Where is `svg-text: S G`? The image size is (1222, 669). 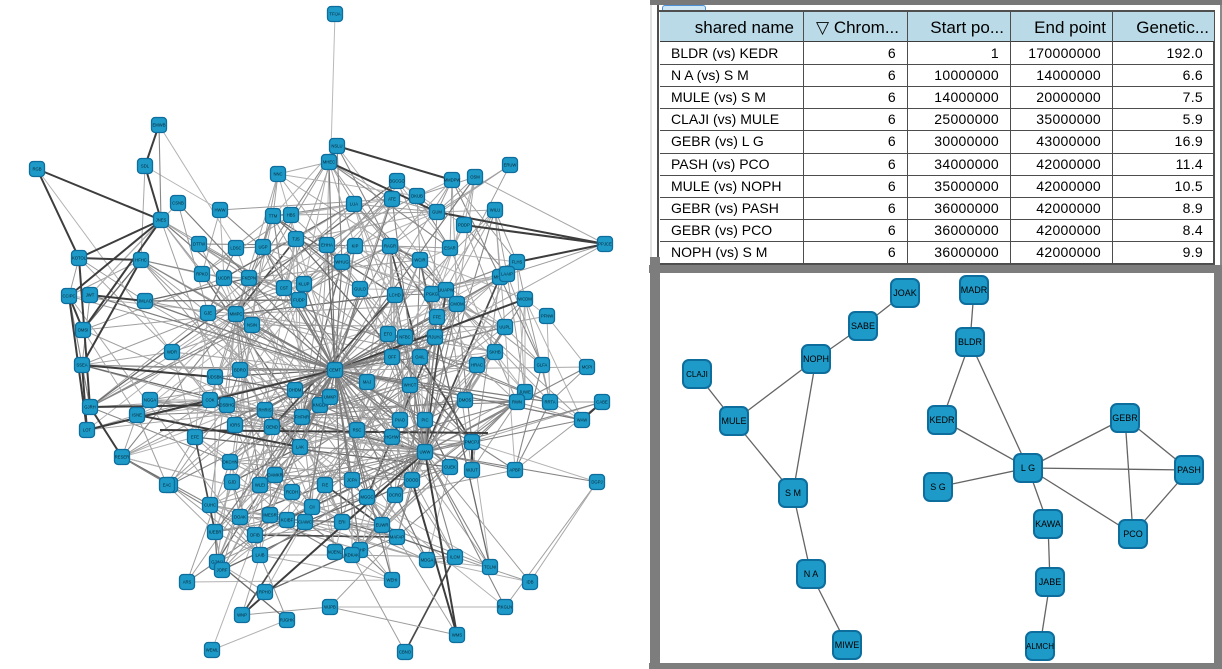
svg-text: S G is located at coordinates (938, 487).